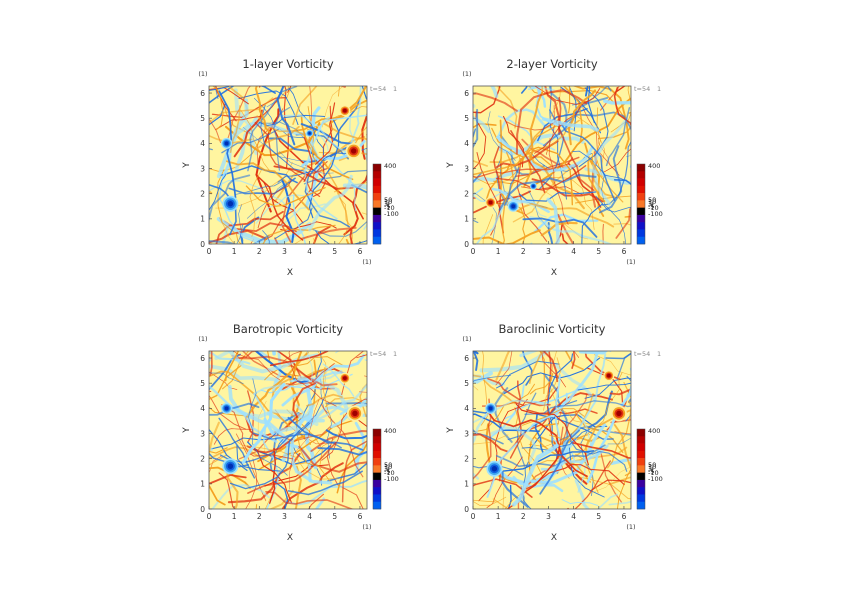 This screenshot has width=842, height=595. Describe the element at coordinates (388, 200) in the screenshot. I see `colorbar-tick-label: 50` at that location.